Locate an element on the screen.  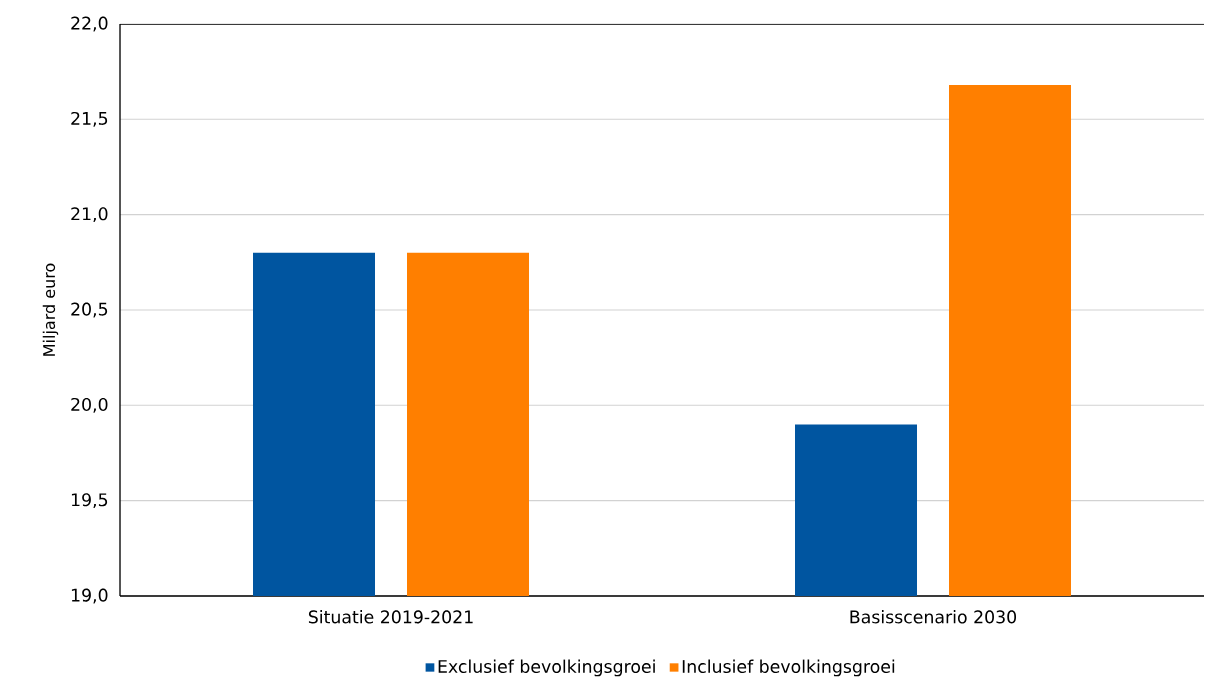
y-tick-label: 20,0 is located at coordinates (89, 405).